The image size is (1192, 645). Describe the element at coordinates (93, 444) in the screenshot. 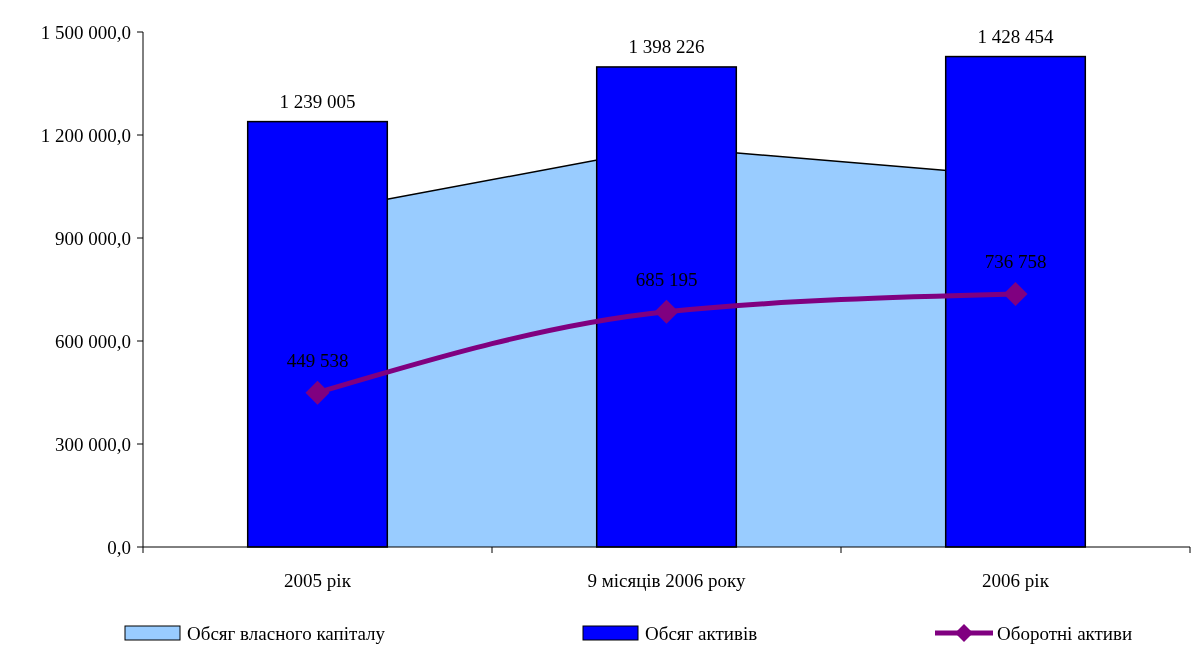

I see `y-tick-label: 300 000,0` at that location.